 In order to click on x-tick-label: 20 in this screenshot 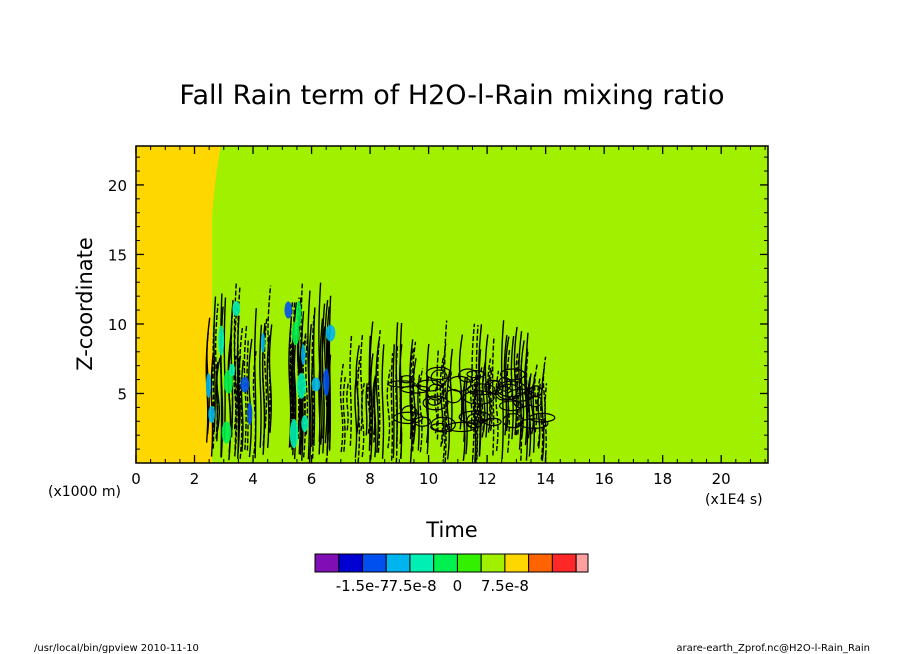, I will do `click(721, 479)`.